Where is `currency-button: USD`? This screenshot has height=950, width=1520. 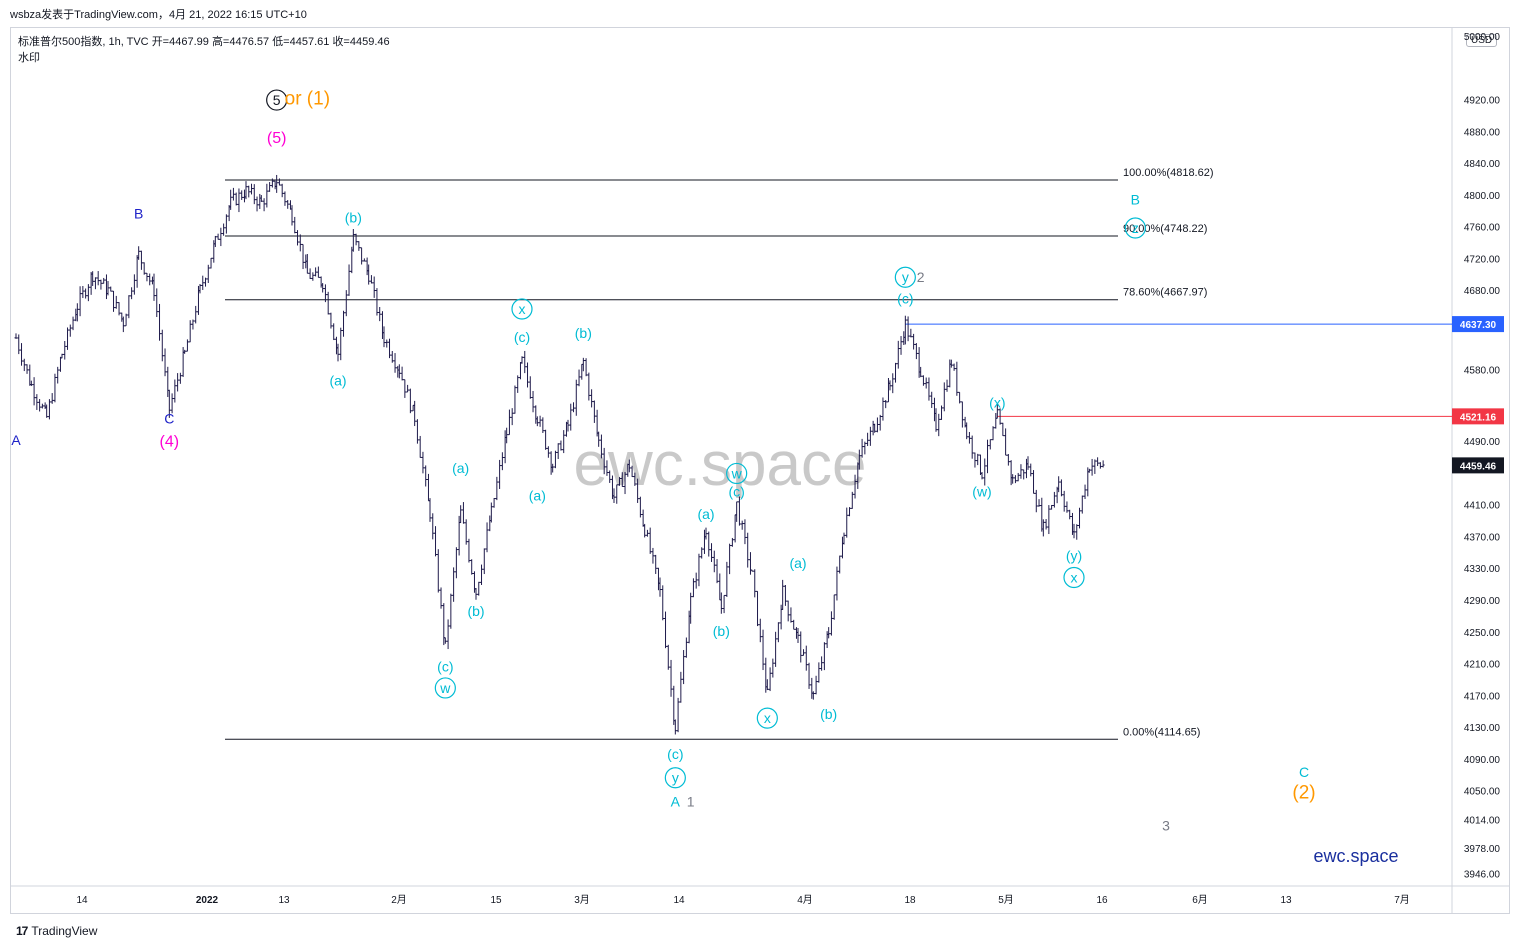
currency-button: USD is located at coordinates (1482, 40).